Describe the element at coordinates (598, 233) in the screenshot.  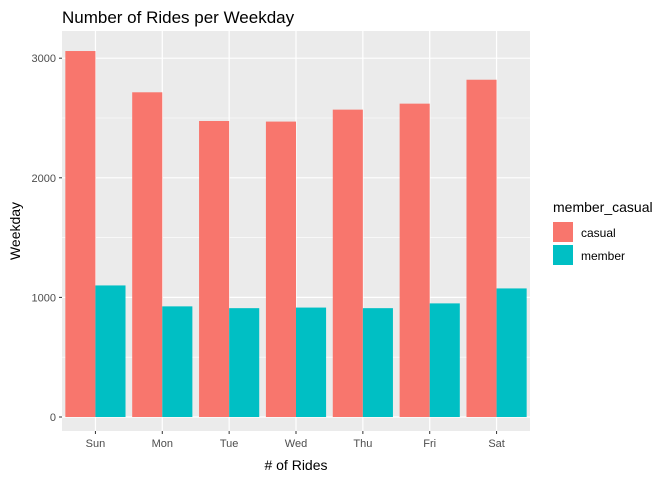
I see `legend-label-casual: casual` at that location.